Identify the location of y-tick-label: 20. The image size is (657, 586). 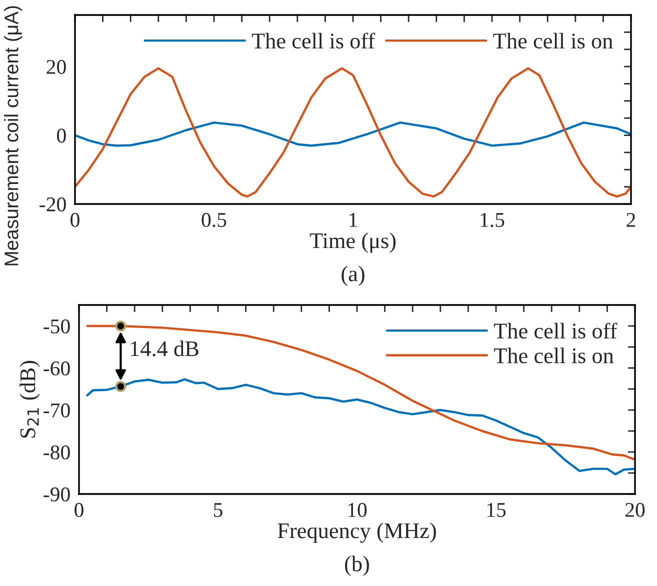
(56, 67).